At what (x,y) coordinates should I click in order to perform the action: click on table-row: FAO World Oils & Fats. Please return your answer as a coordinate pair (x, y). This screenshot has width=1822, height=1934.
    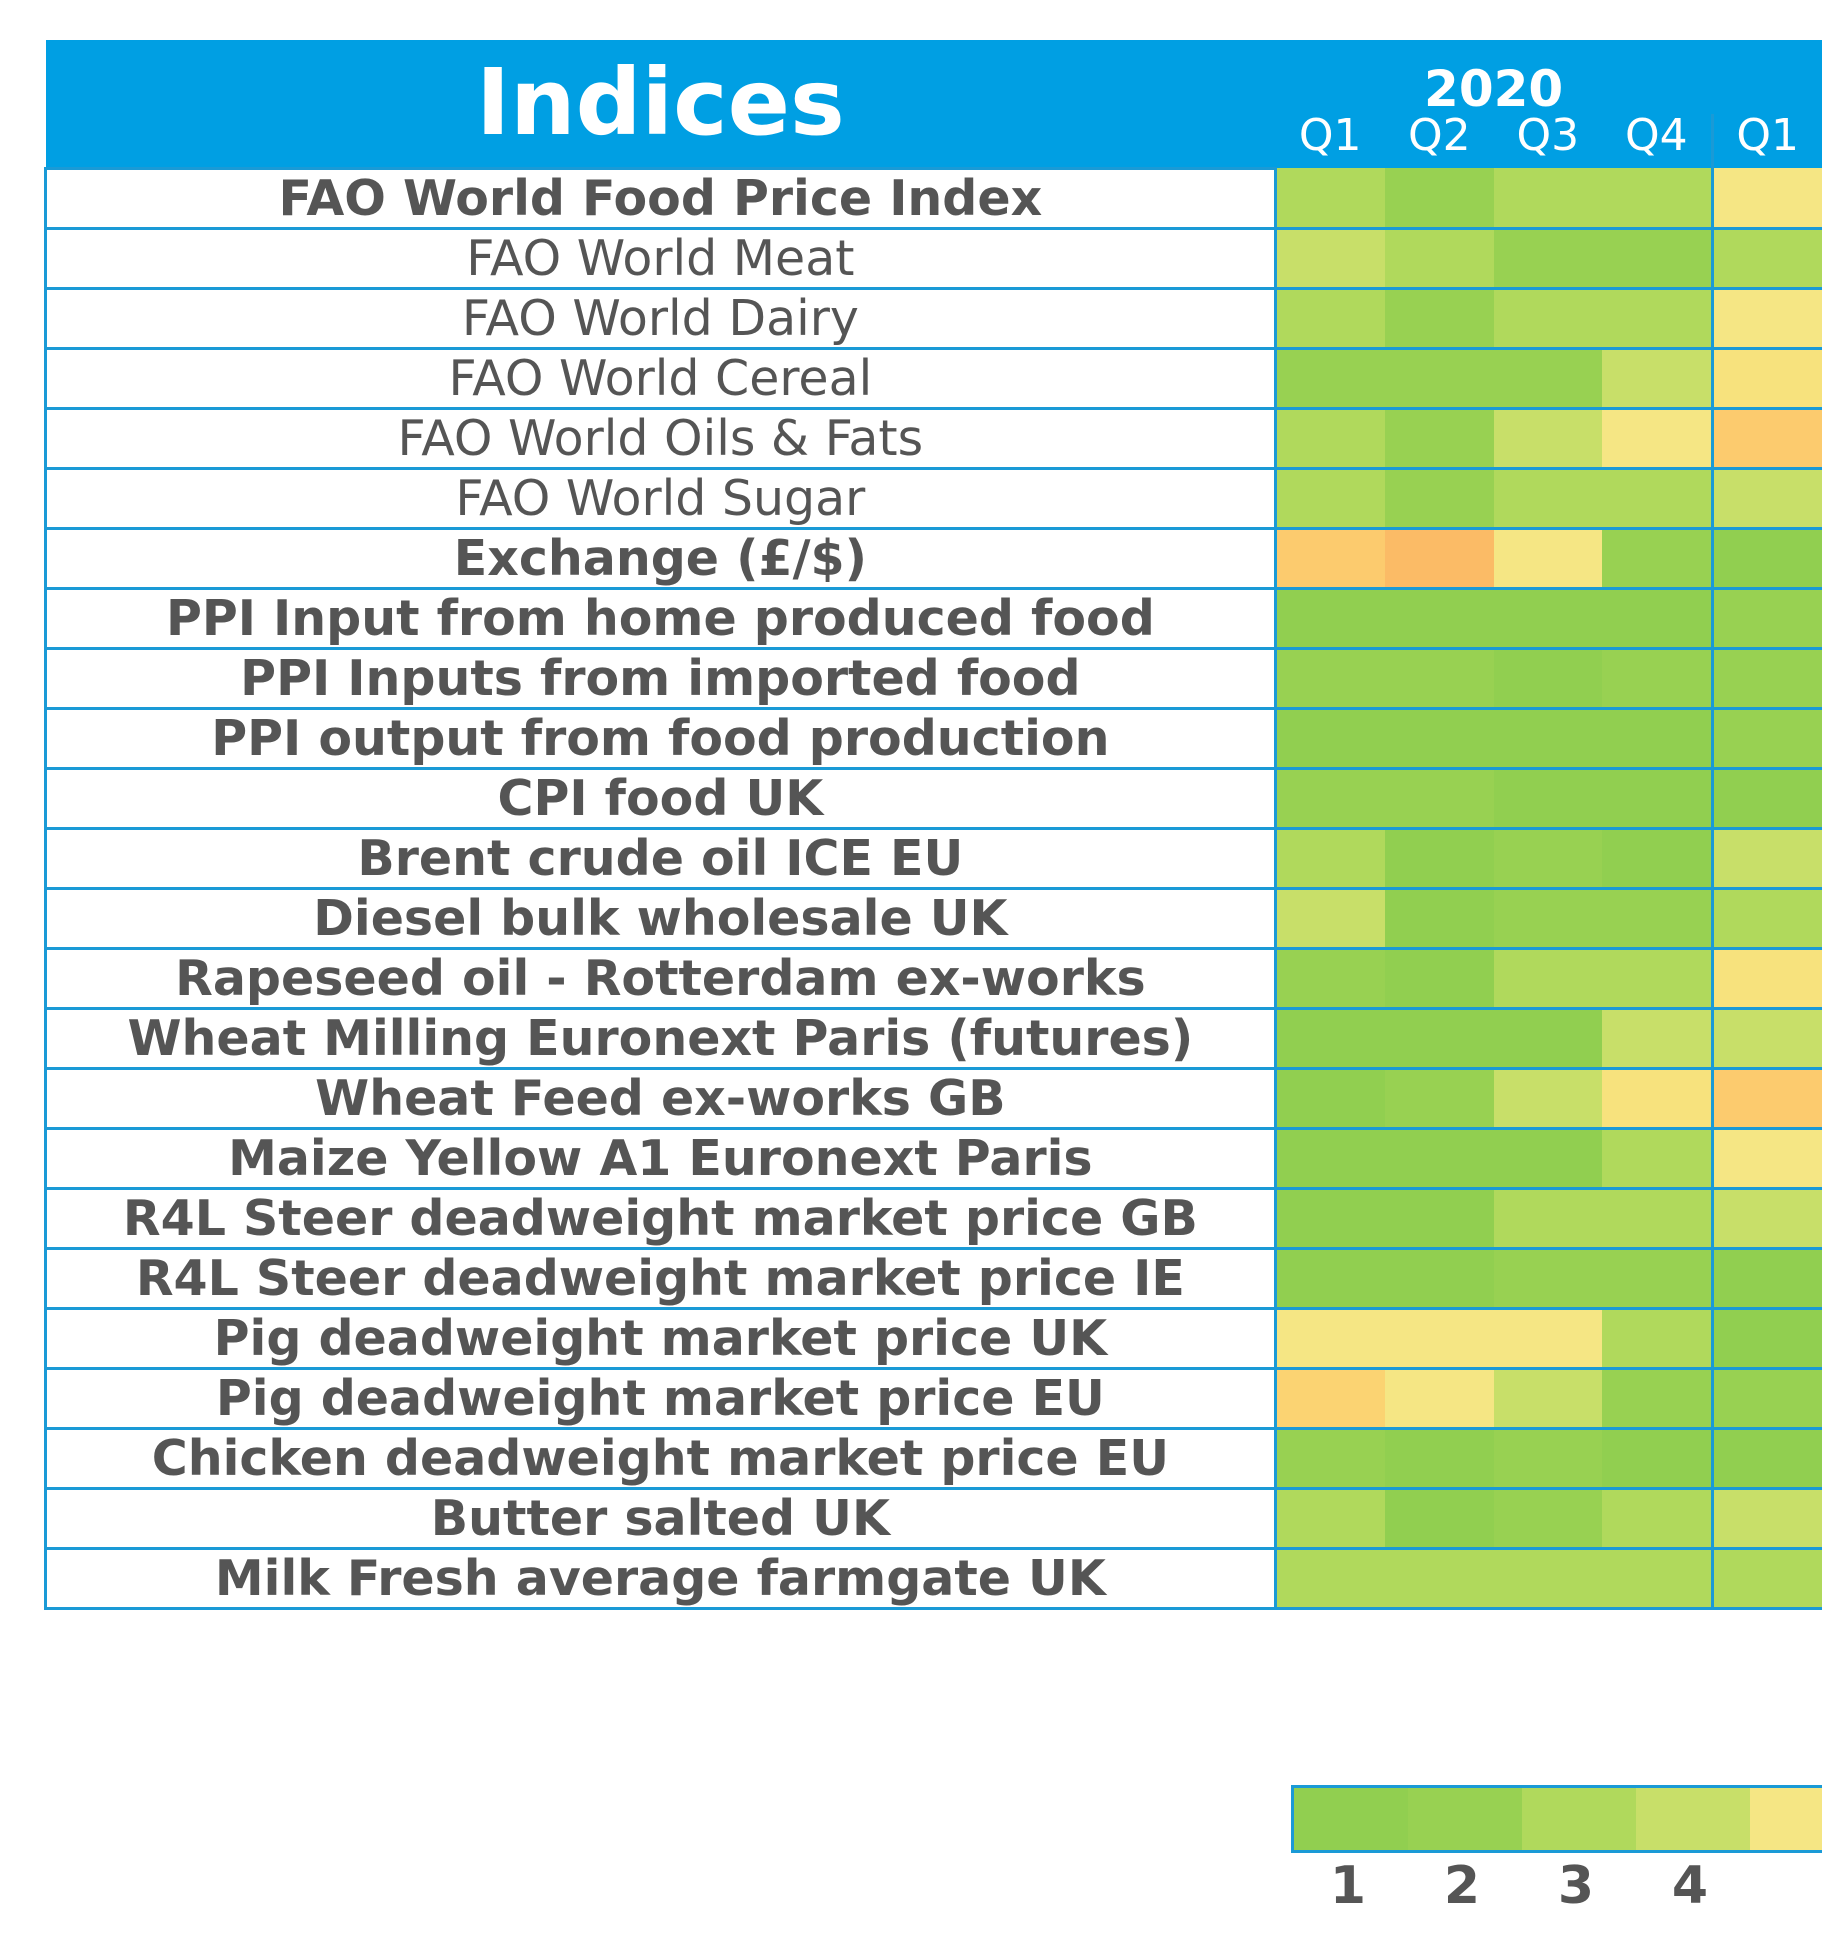
    Looking at the image, I should click on (933, 438).